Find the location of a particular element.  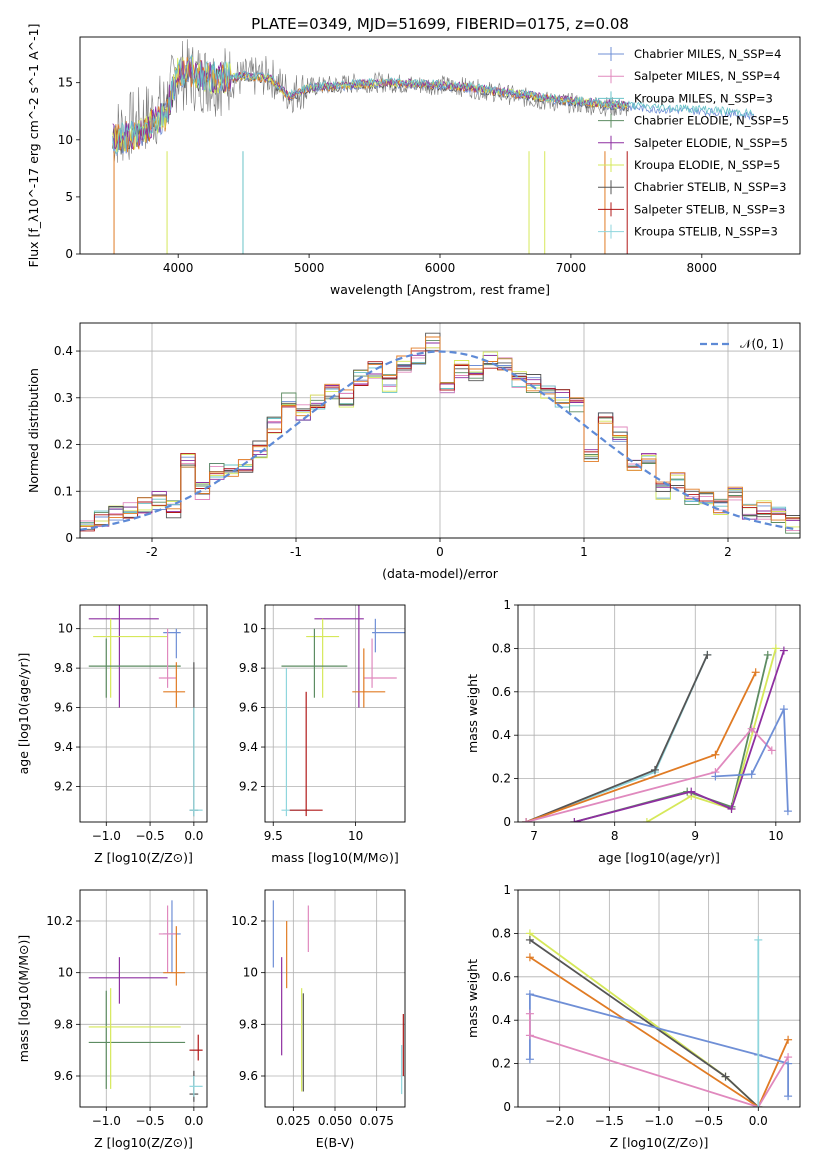

x-axis-label: wavelength [Angstrom, rest frame] is located at coordinates (440, 289).